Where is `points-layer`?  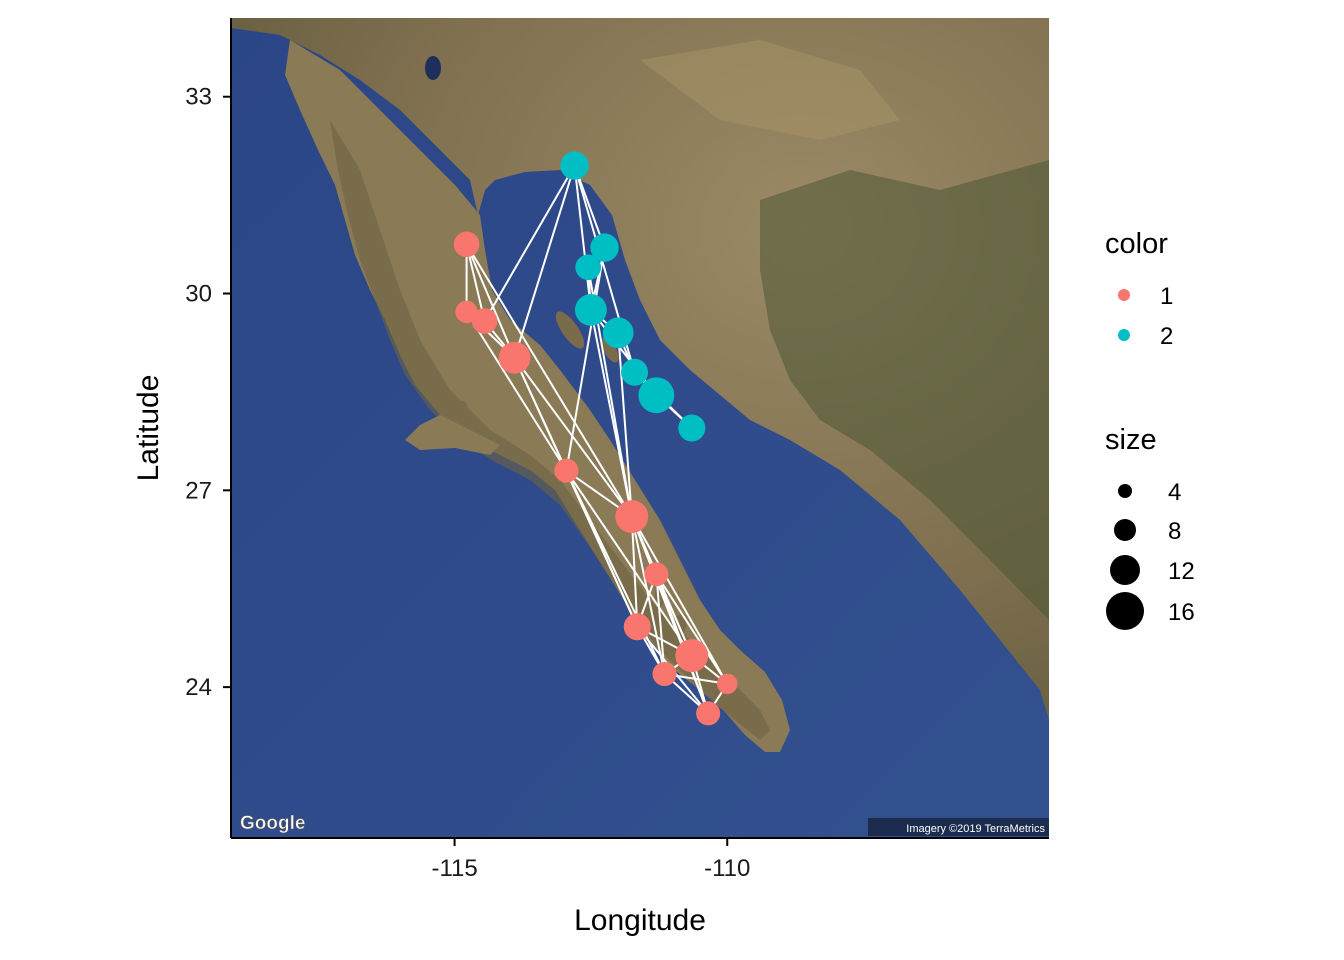
points-layer is located at coordinates (595, 438).